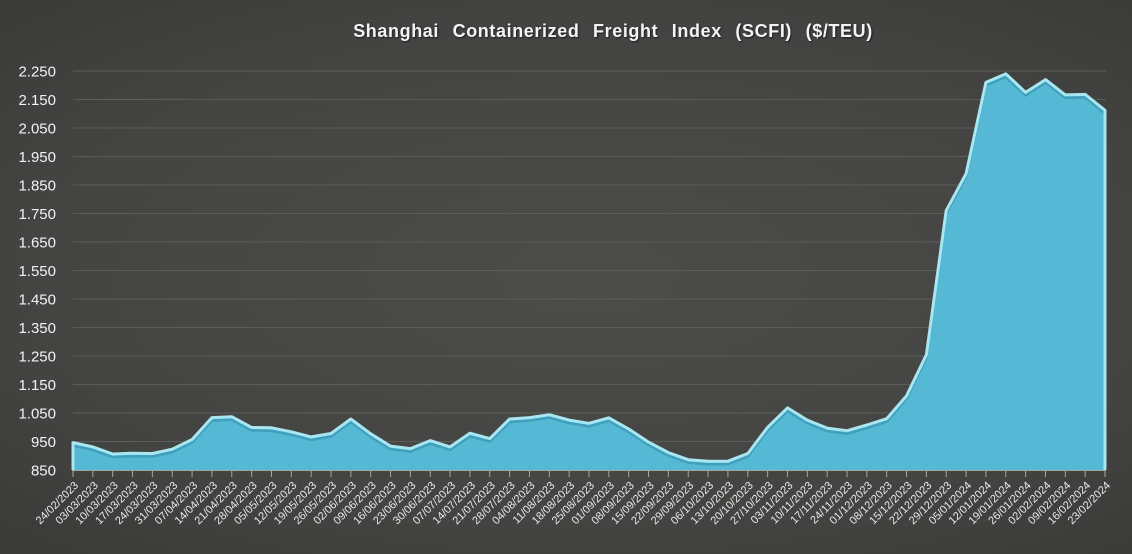 The height and width of the screenshot is (554, 1132). Describe the element at coordinates (37, 243) in the screenshot. I see `y-tick-label: 1.650` at that location.